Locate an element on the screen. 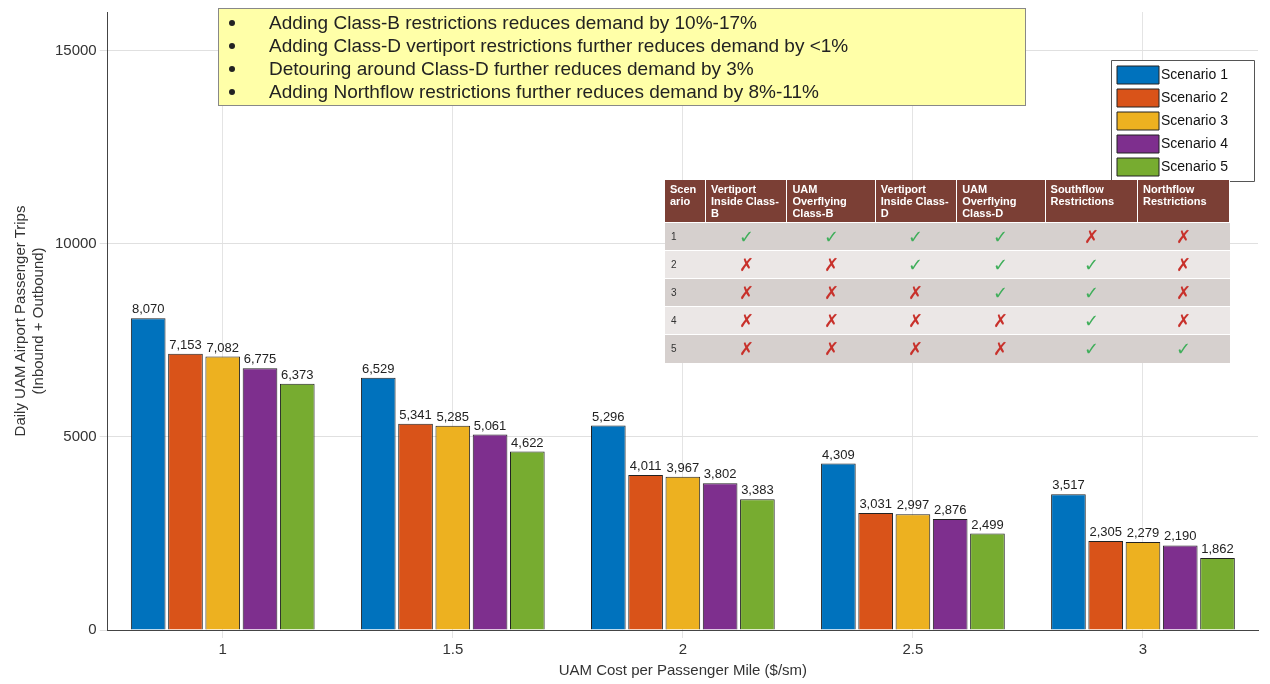 Image resolution: width=1270 pixels, height=684 pixels. data-label: 3,967 is located at coordinates (683, 467).